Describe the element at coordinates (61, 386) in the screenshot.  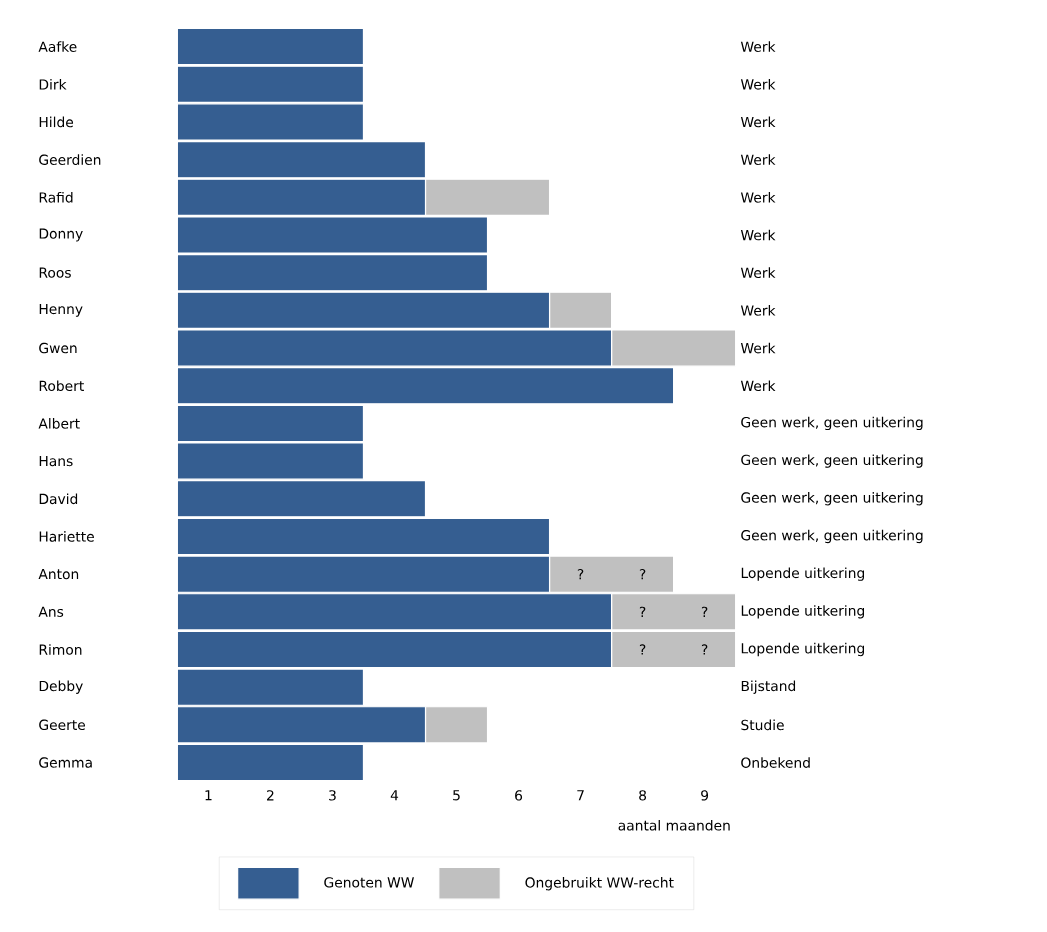
I see `y-tick-label: Robert` at that location.